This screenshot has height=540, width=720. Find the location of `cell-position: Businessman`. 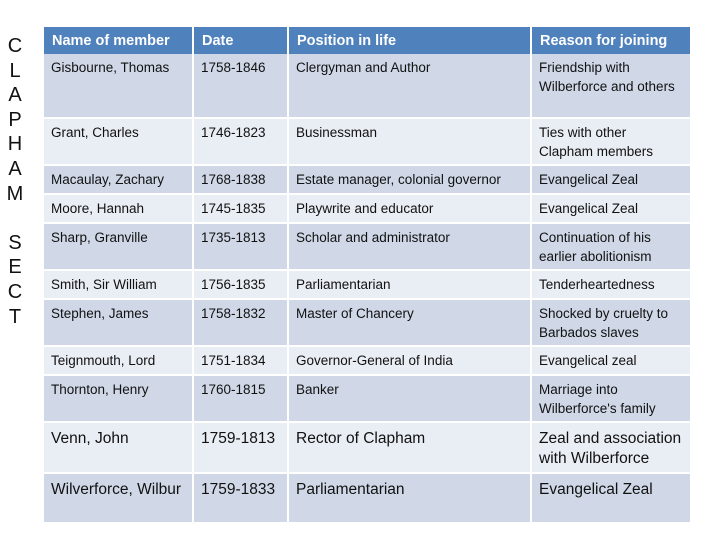

cell-position: Businessman is located at coordinates (410, 142).